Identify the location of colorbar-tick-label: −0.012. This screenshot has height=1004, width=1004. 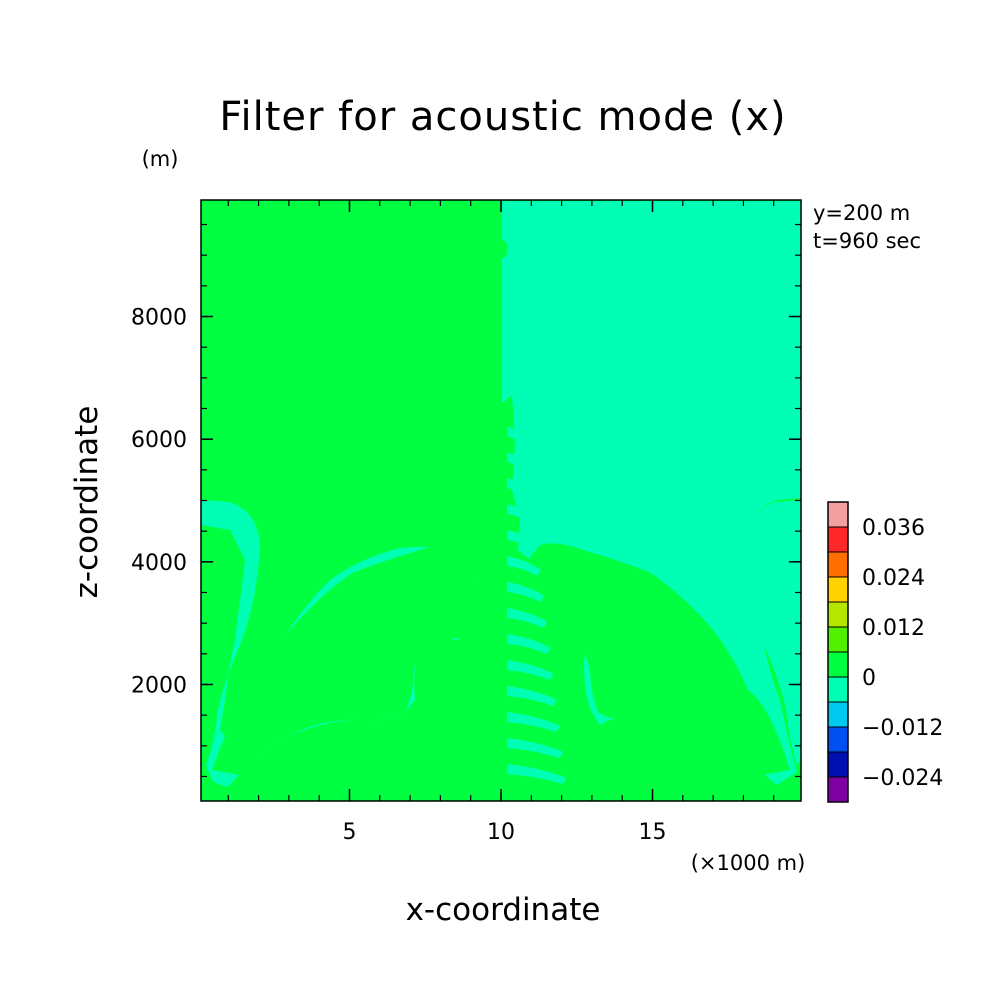
(902, 728).